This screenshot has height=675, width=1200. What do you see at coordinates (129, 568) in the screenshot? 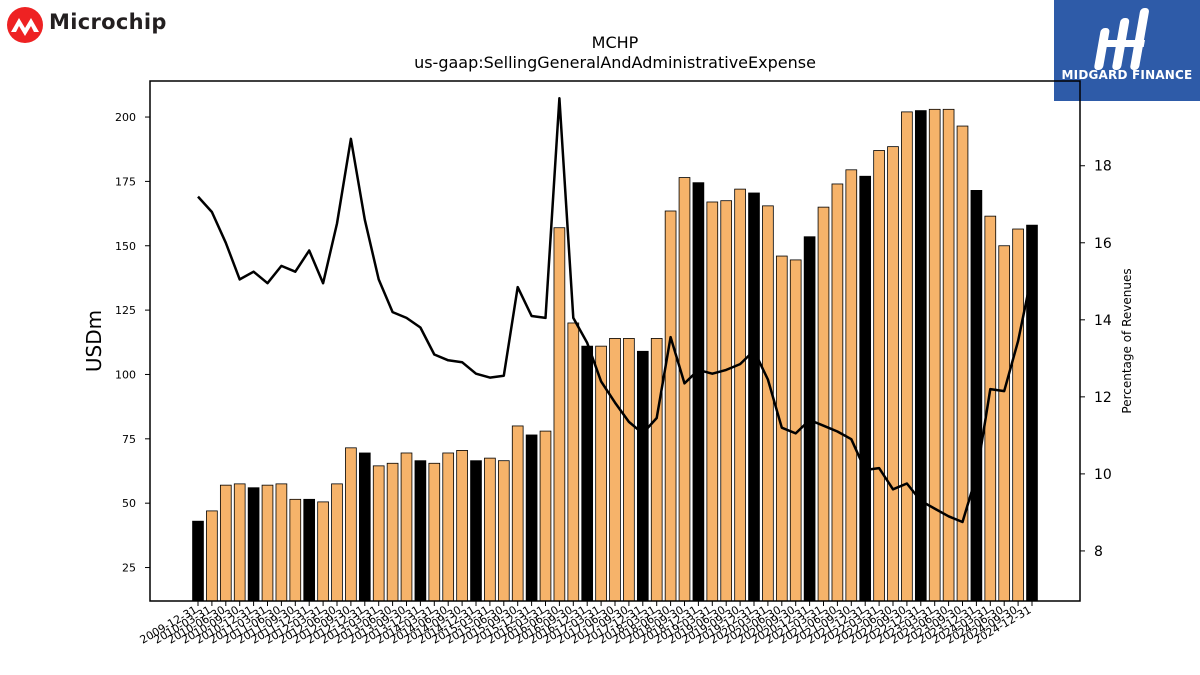
I see `y-tick-label: 25` at bounding box center [129, 568].